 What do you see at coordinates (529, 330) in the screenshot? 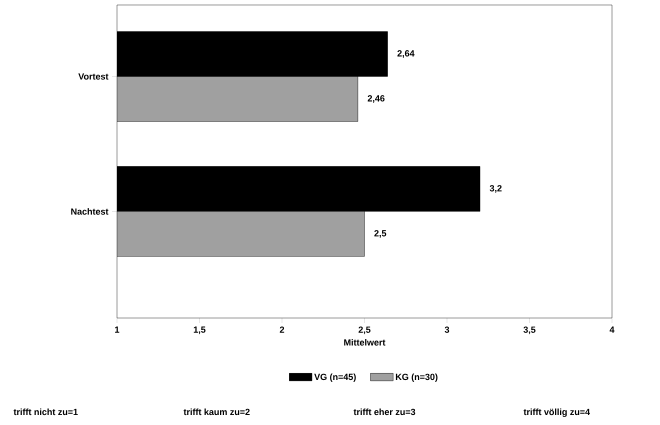
I see `x-tick-label: 3,5` at bounding box center [529, 330].